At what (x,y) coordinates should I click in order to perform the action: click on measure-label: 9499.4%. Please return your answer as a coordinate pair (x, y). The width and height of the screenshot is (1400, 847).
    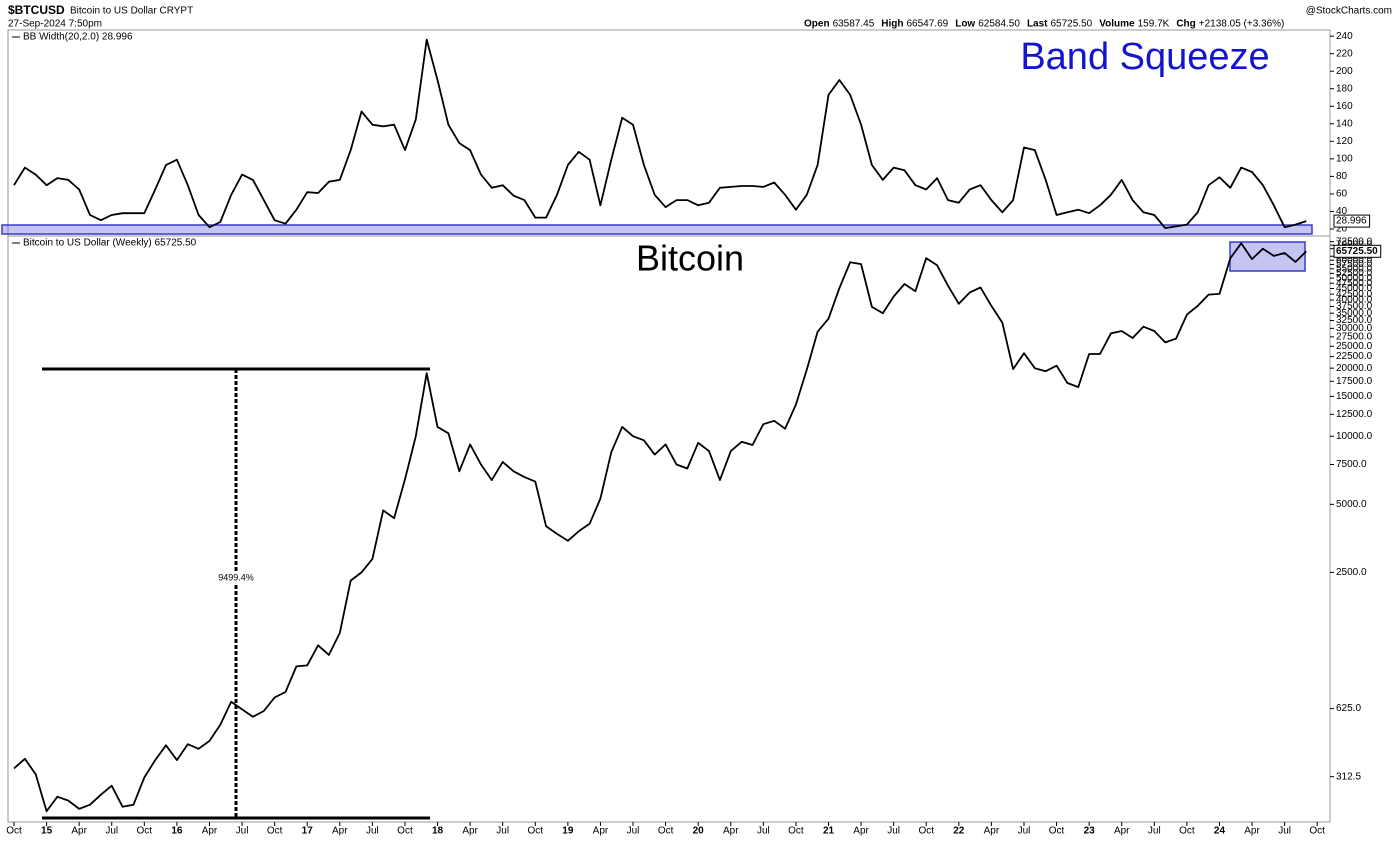
    Looking at the image, I should click on (236, 577).